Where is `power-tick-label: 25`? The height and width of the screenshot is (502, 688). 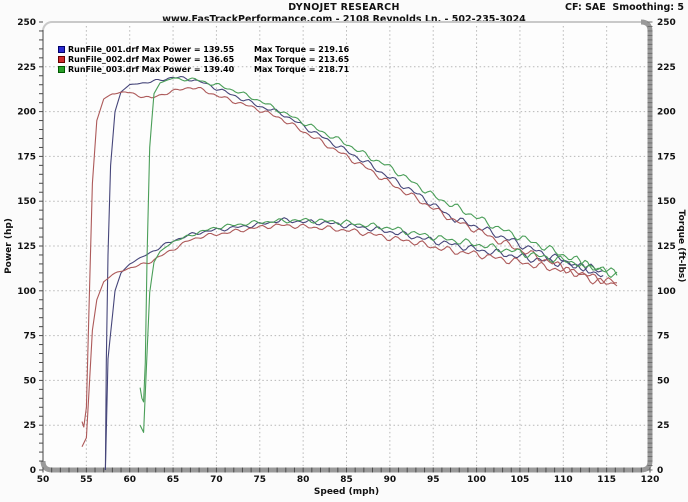
power-tick-label: 25 is located at coordinates (29, 426).